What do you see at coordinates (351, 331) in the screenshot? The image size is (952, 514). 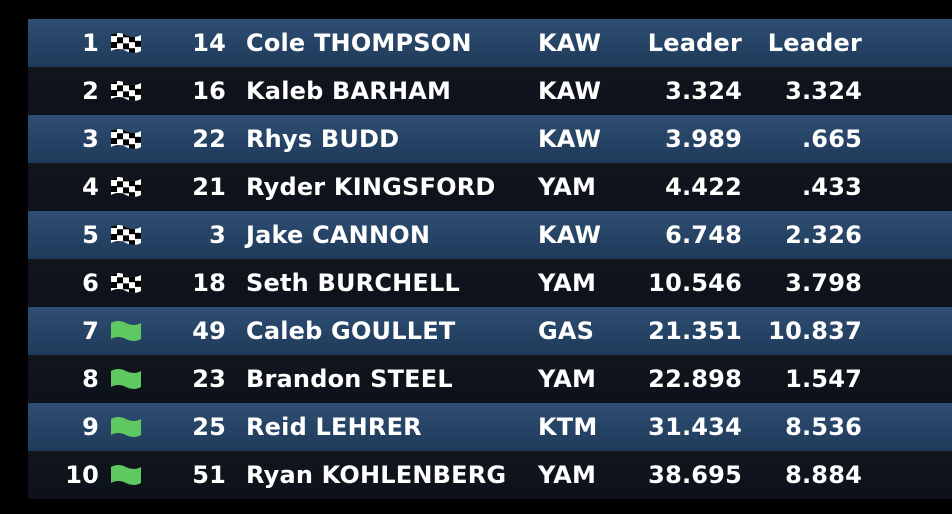 I see `rider-name: Caleb GOULLET` at bounding box center [351, 331].